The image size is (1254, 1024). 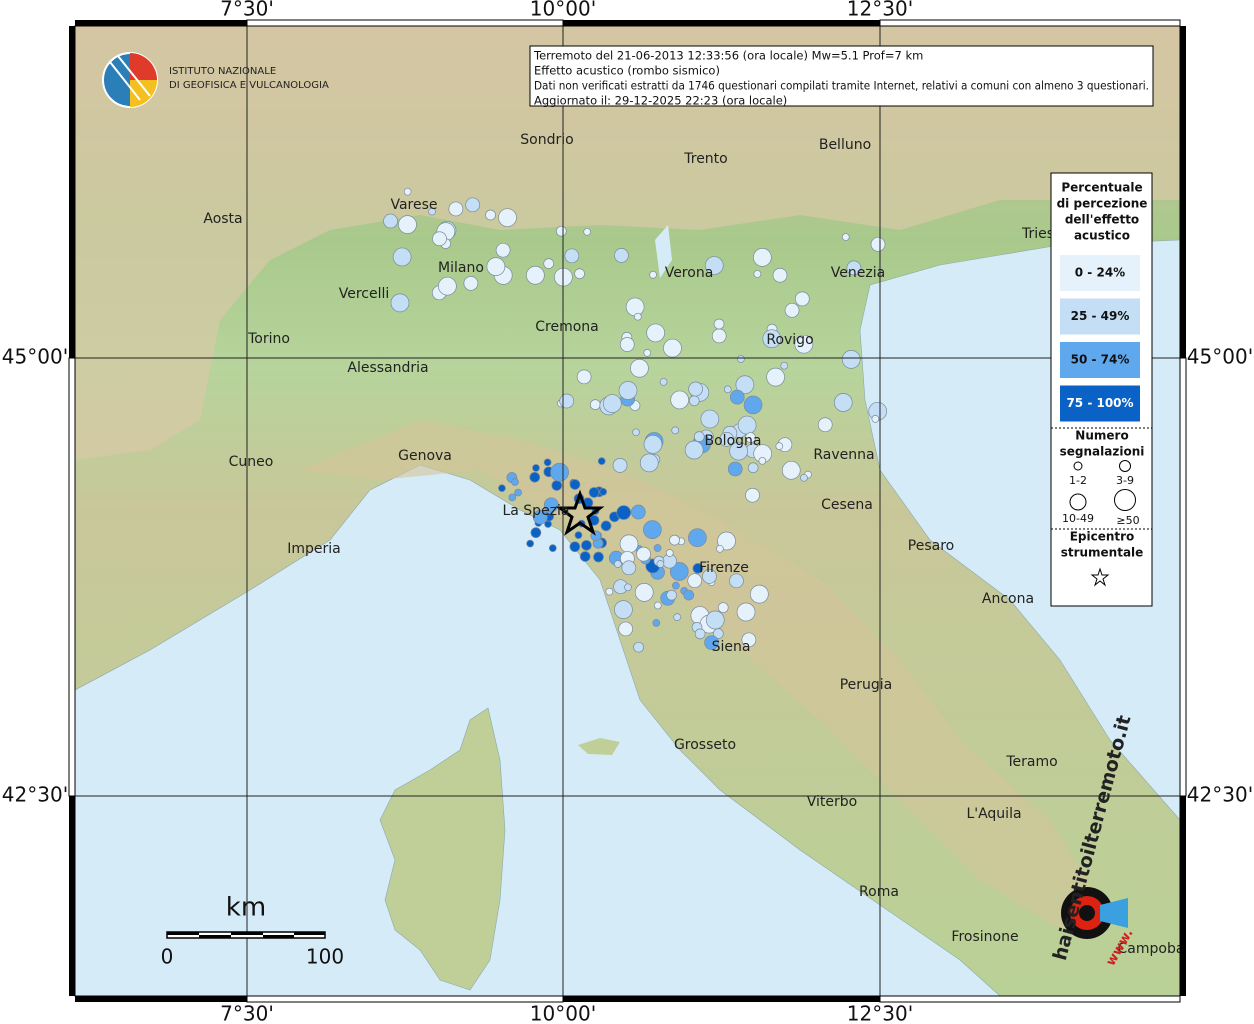 I want to click on legend-title: acustico, so click(x=1102, y=236).